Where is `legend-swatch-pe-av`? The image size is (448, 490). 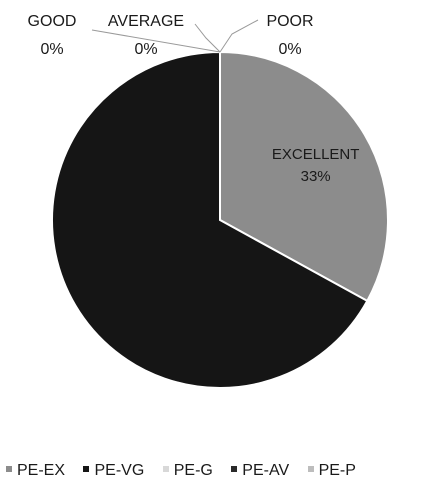 legend-swatch-pe-av is located at coordinates (234, 469).